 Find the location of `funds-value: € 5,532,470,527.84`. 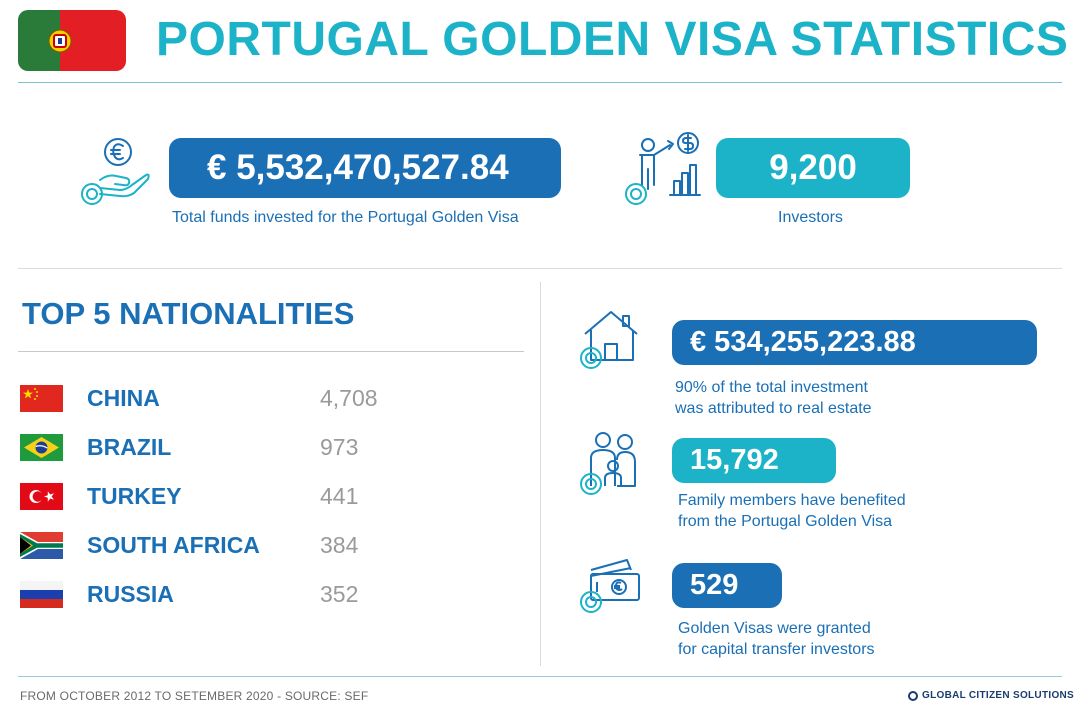

funds-value: € 5,532,470,527.84 is located at coordinates (365, 168).